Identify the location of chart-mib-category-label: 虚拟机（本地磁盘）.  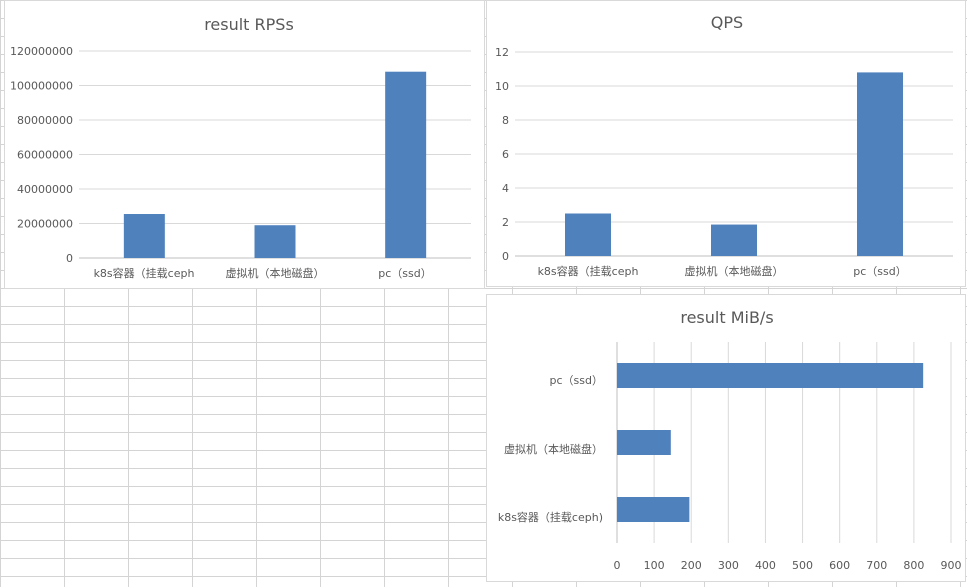
(553, 449).